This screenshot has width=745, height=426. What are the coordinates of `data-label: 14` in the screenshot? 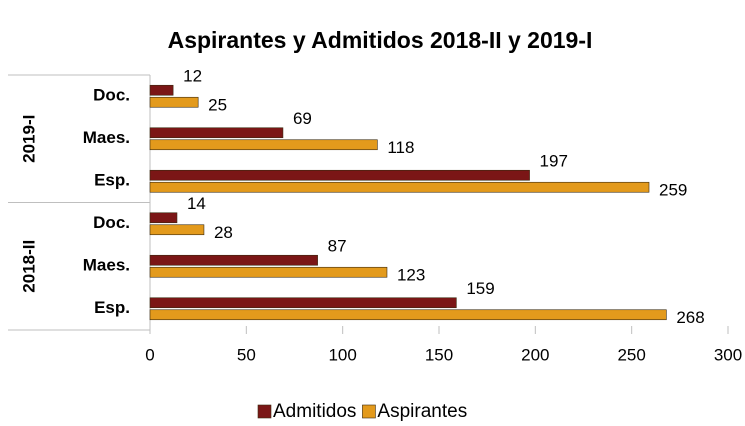 It's located at (196, 203).